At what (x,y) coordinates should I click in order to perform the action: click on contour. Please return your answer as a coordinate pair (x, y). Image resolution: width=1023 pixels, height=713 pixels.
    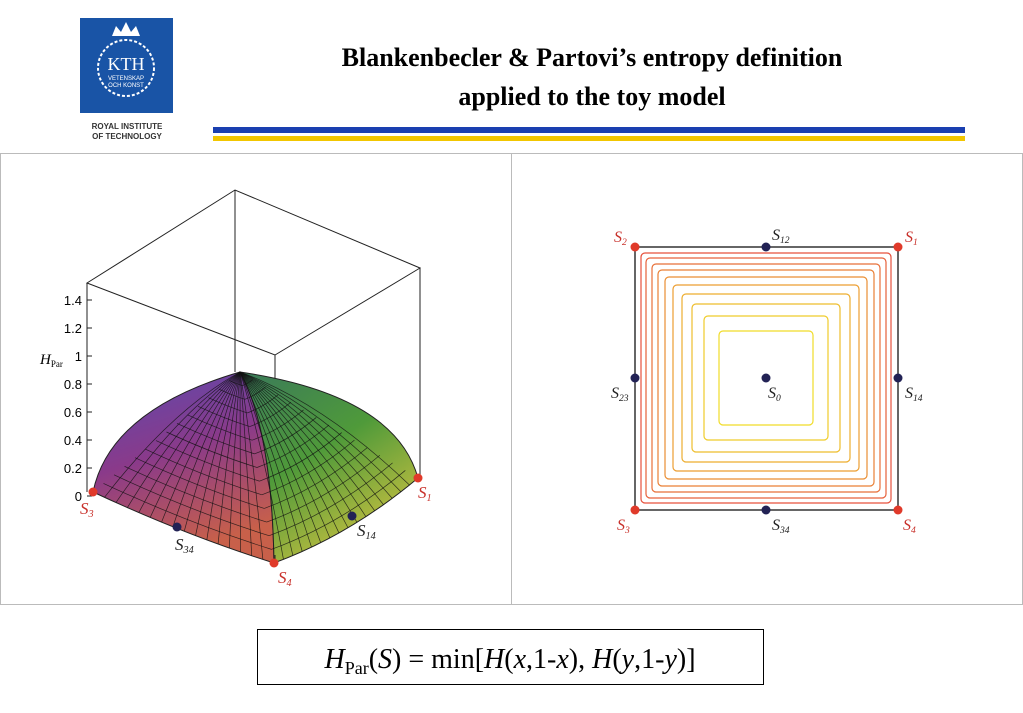
    Looking at the image, I should click on (766, 378).